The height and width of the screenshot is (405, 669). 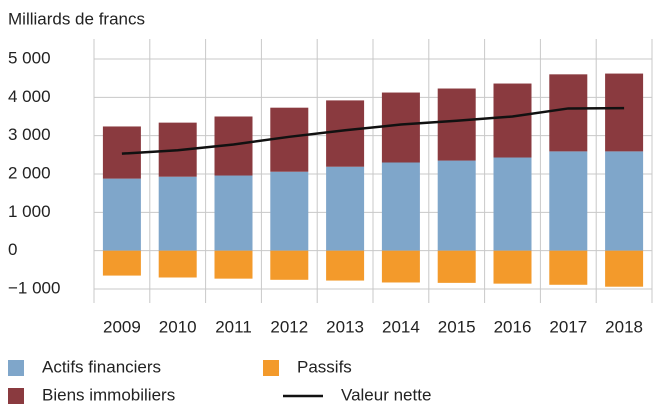 What do you see at coordinates (324, 366) in the screenshot?
I see `legend-label: Passifs` at bounding box center [324, 366].